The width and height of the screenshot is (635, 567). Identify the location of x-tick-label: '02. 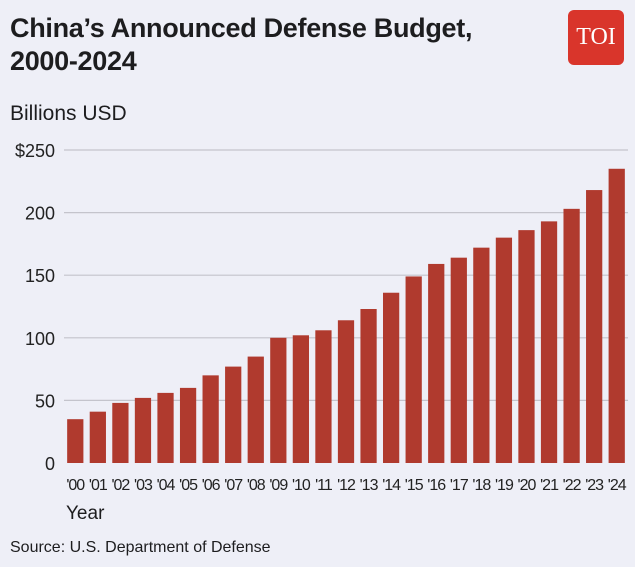
(120, 485).